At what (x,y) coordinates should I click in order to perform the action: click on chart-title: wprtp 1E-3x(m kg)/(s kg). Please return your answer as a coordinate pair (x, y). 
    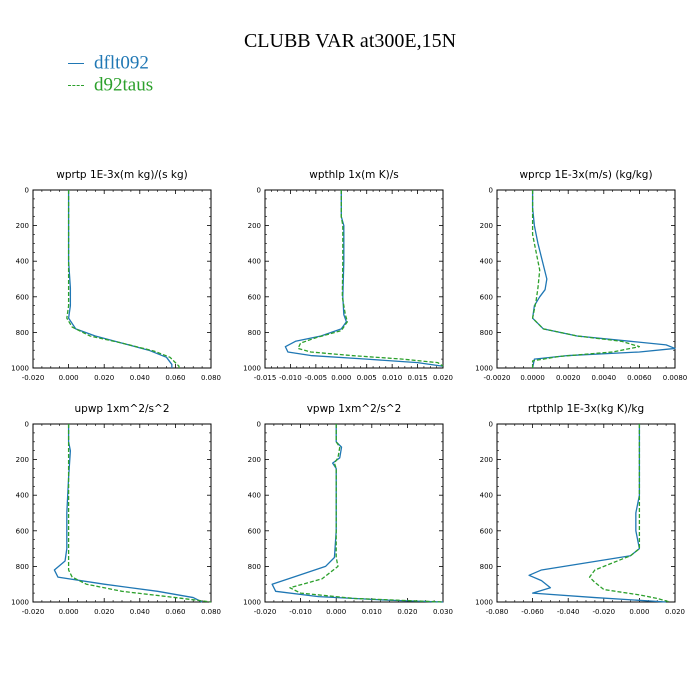
    Looking at the image, I should click on (121, 175).